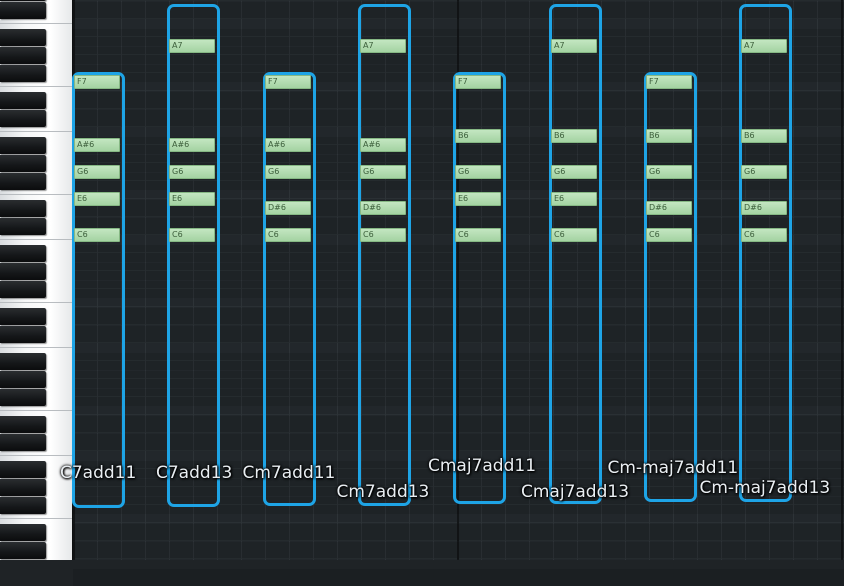 The image size is (844, 586). I want to click on piano-keyboard, so click(36, 280).